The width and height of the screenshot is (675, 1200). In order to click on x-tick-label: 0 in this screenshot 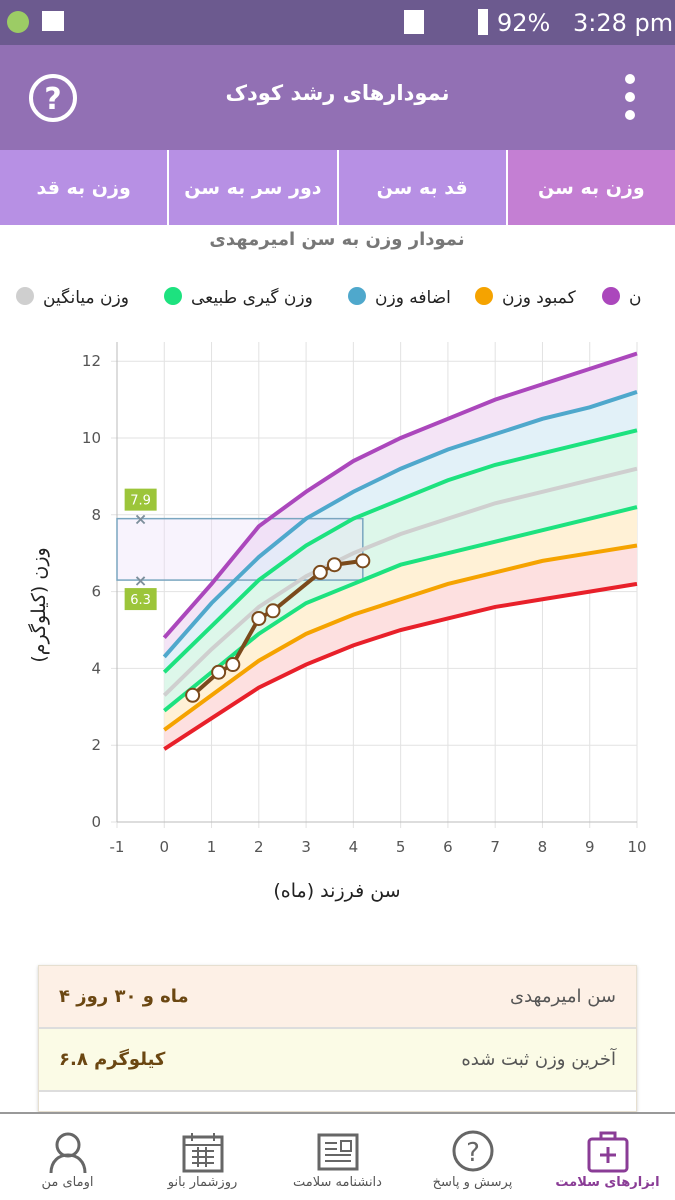, I will do `click(164, 847)`.